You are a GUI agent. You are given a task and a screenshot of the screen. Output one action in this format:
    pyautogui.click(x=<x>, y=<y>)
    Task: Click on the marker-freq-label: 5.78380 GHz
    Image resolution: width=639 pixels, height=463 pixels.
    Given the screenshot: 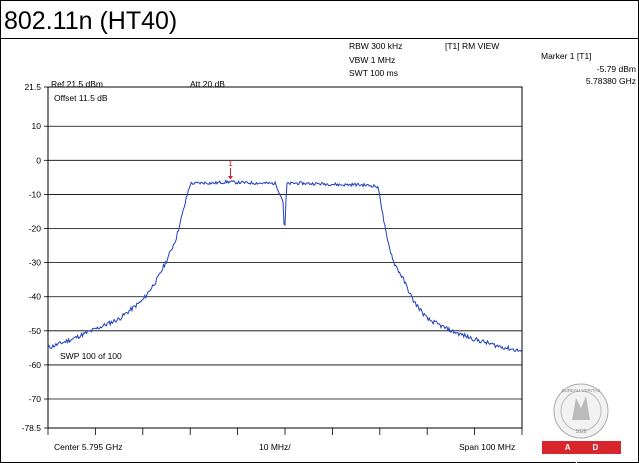 What is the action you would take?
    pyautogui.click(x=611, y=81)
    